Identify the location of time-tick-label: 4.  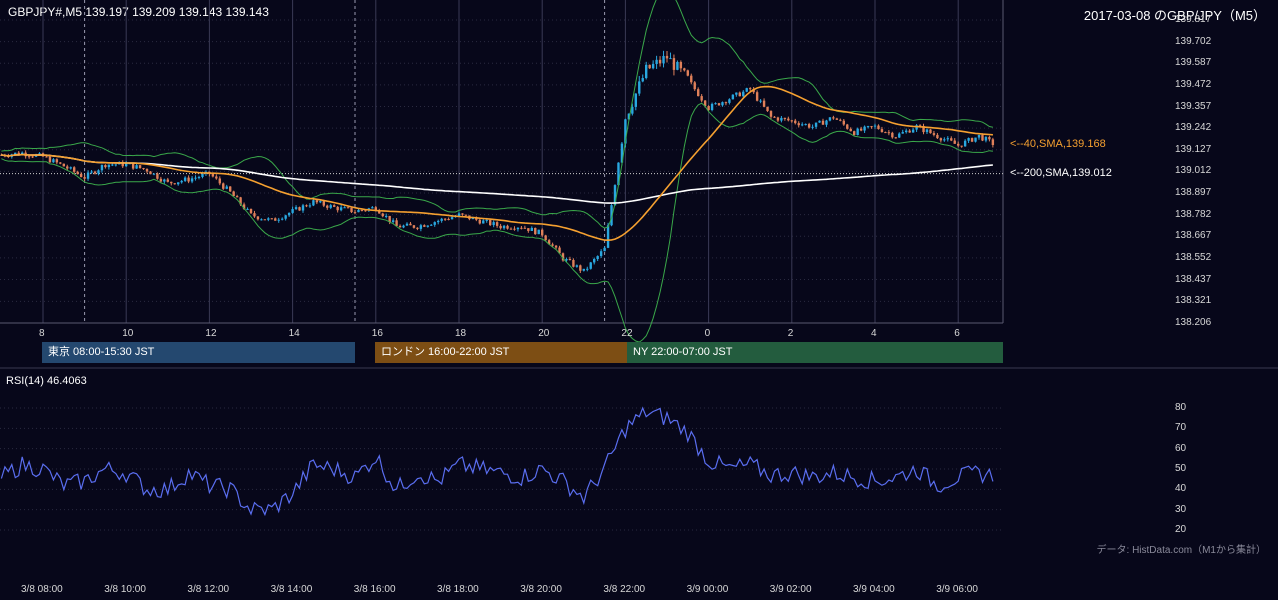
(874, 333).